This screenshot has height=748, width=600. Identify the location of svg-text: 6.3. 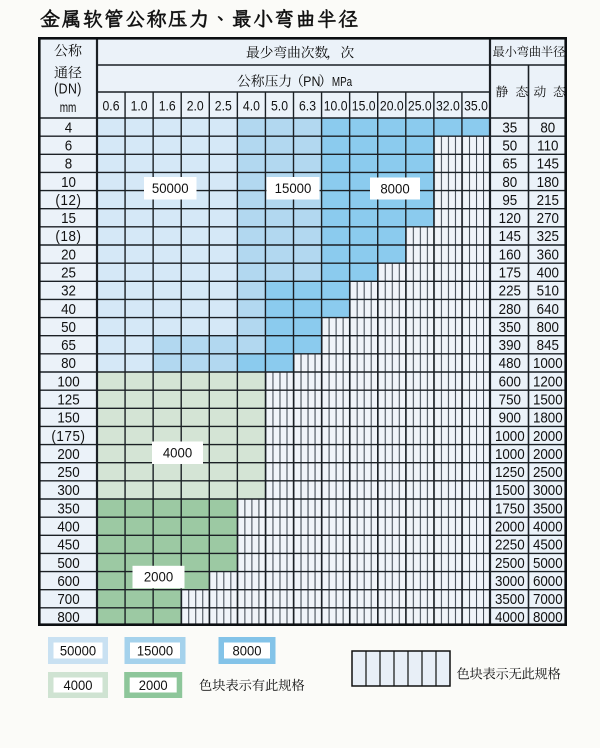
(307, 106).